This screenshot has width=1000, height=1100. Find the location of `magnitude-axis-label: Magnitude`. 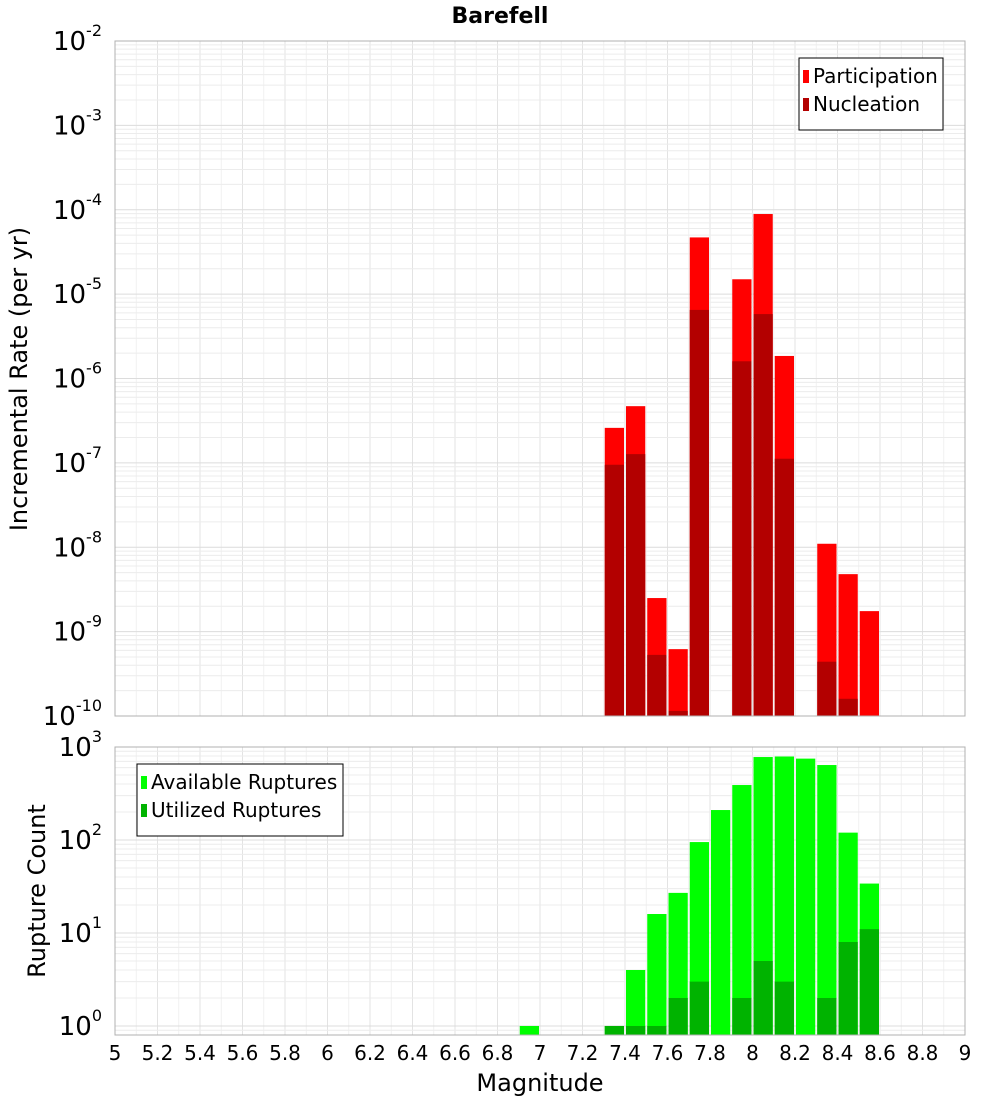

magnitude-axis-label: Magnitude is located at coordinates (539, 1083).